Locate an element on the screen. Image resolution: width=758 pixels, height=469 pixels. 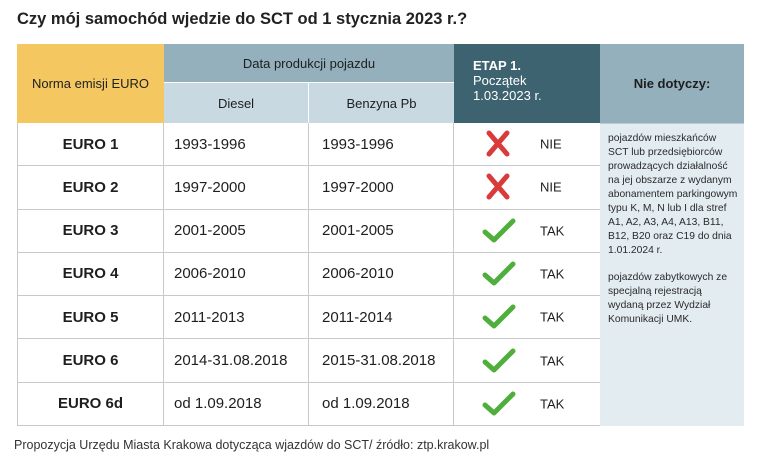
norma-cell: EURO 1 is located at coordinates (91, 144).